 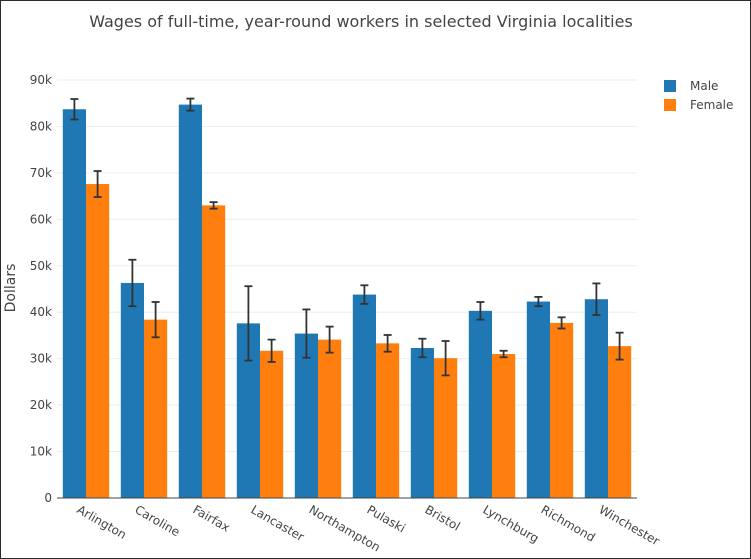 What do you see at coordinates (48, 498) in the screenshot?
I see `y-tick-label: 0` at bounding box center [48, 498].